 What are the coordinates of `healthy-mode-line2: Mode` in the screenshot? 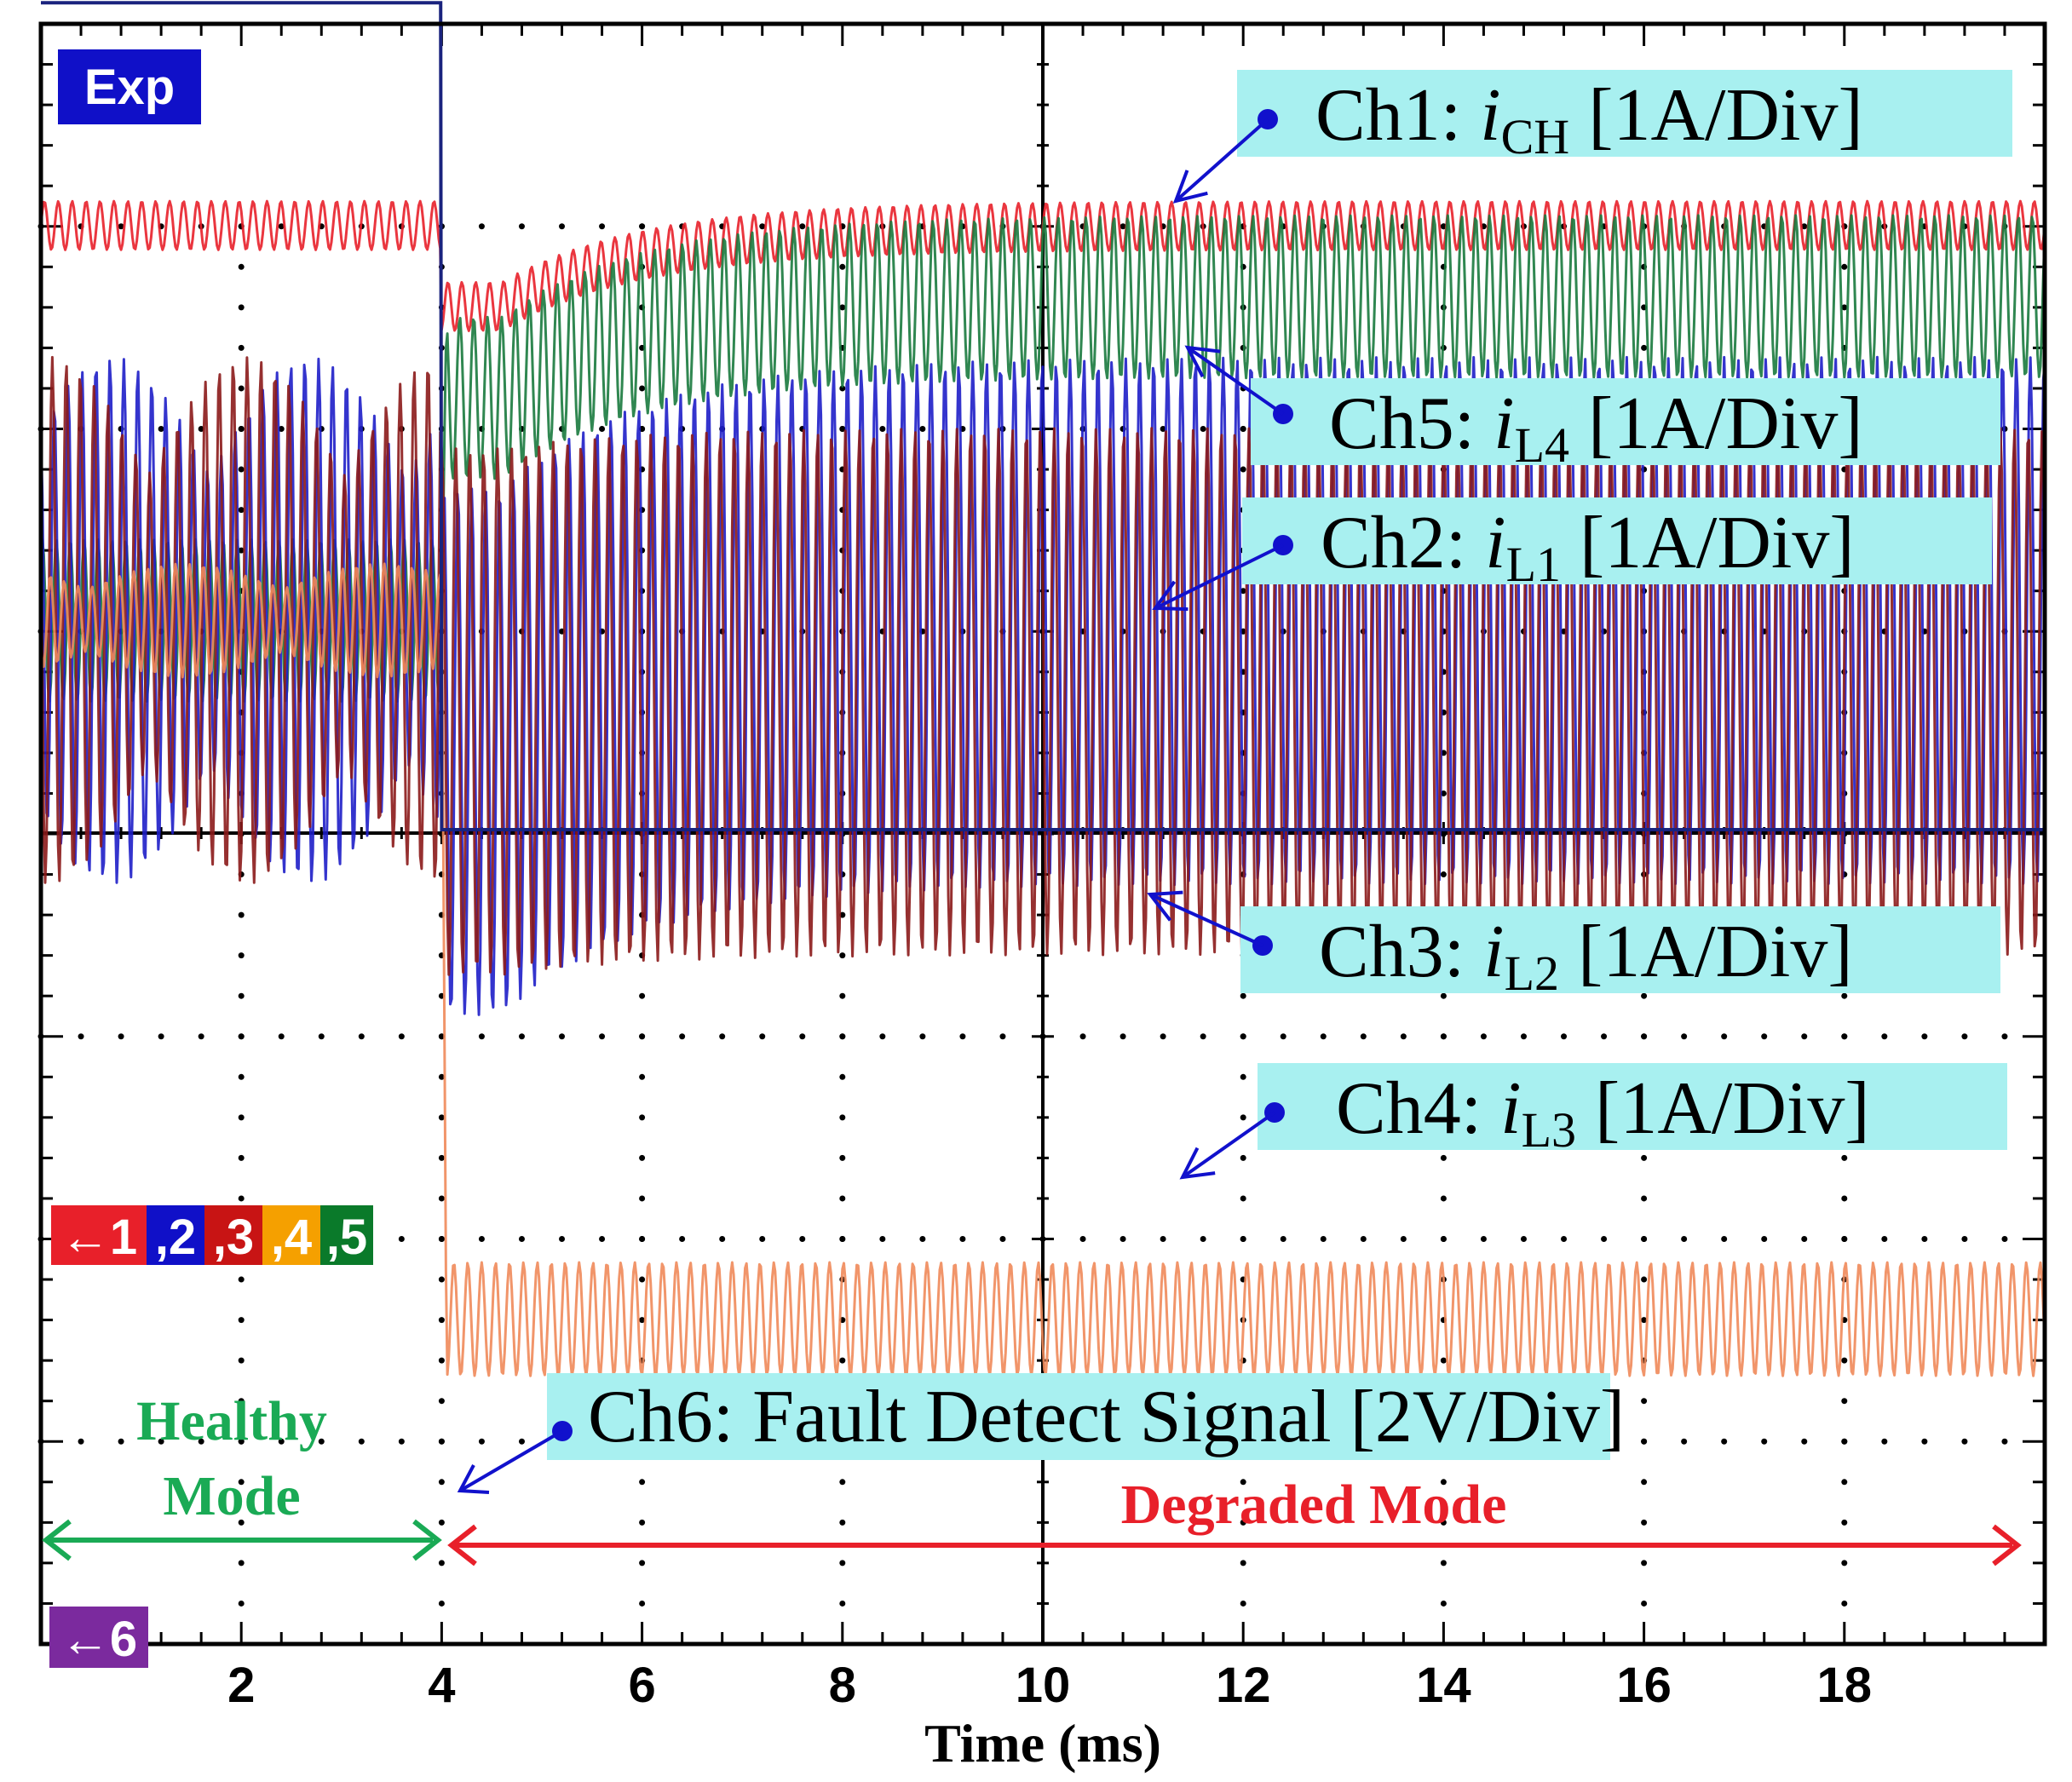 It's located at (231, 1496).